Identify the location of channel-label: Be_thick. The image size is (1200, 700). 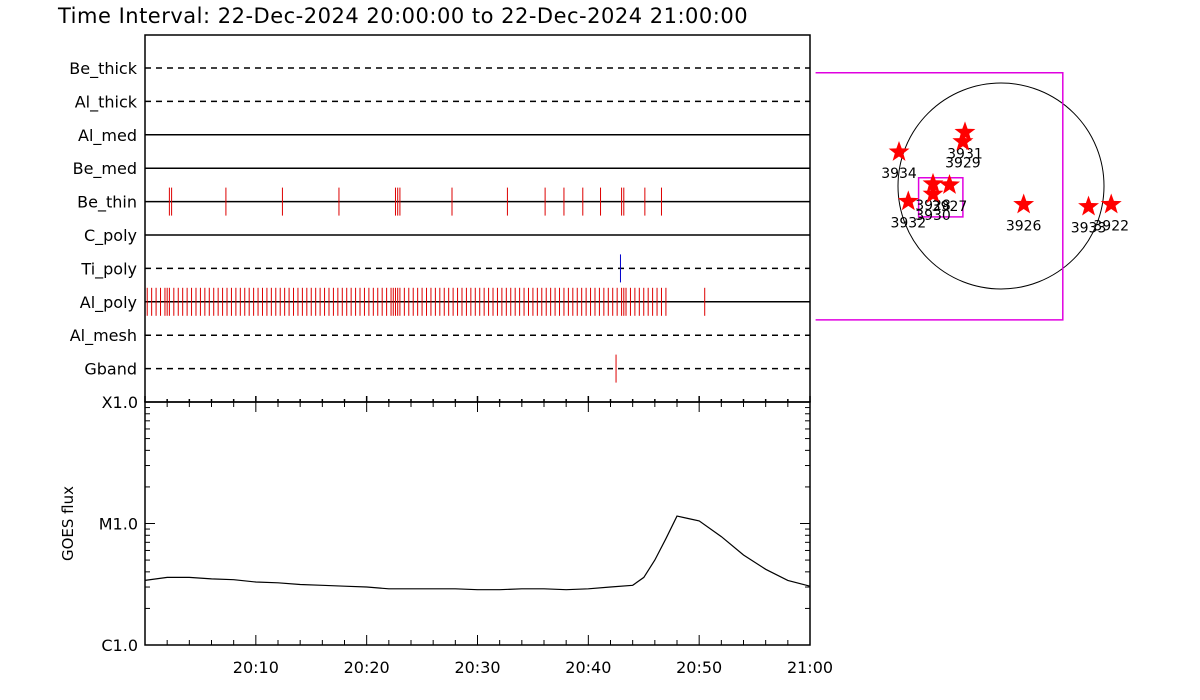
(103, 69).